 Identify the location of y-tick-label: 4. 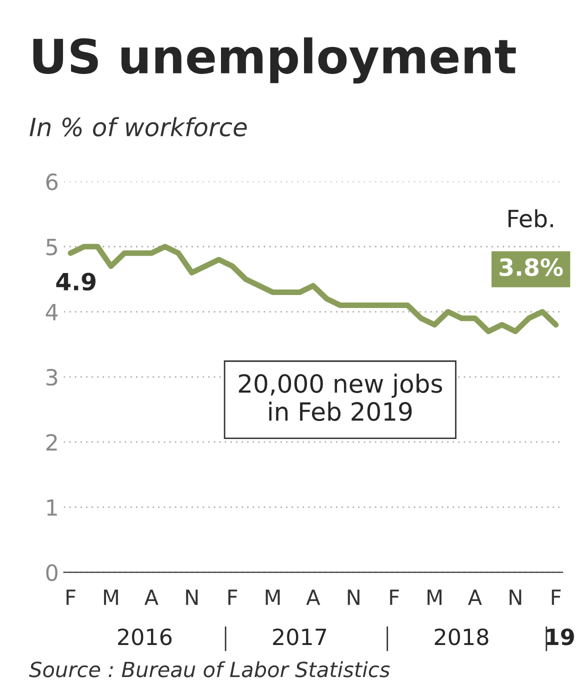
(52, 312).